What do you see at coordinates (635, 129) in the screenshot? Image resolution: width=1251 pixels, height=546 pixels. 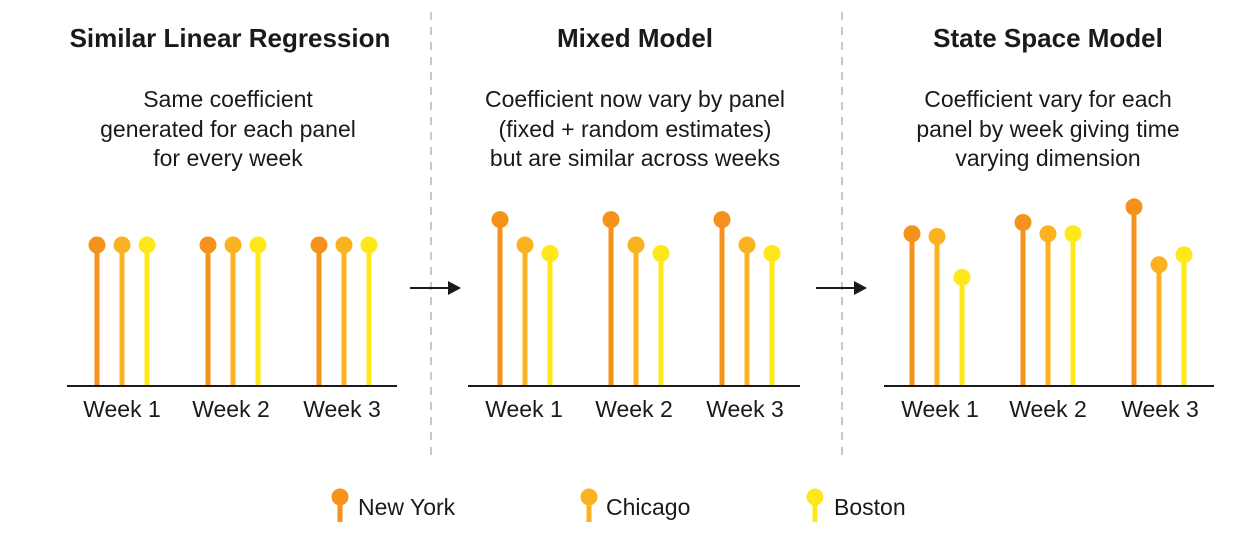 I see `panel-description-line: (fixed + random estimates)` at bounding box center [635, 129].